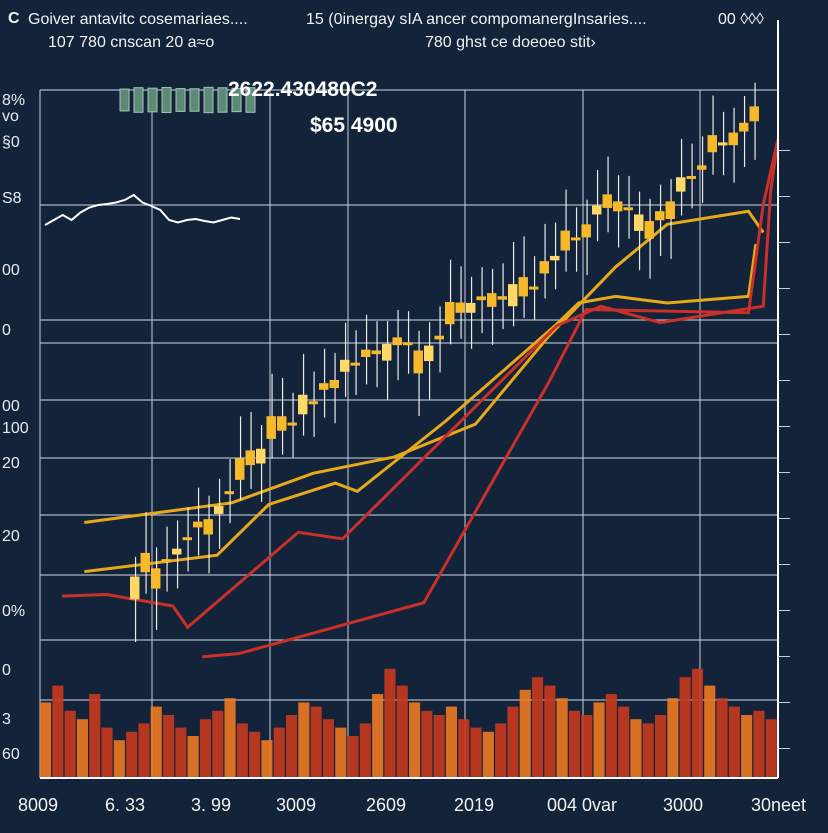  What do you see at coordinates (474, 805) in the screenshot?
I see `x-tick-label: 2019` at bounding box center [474, 805].